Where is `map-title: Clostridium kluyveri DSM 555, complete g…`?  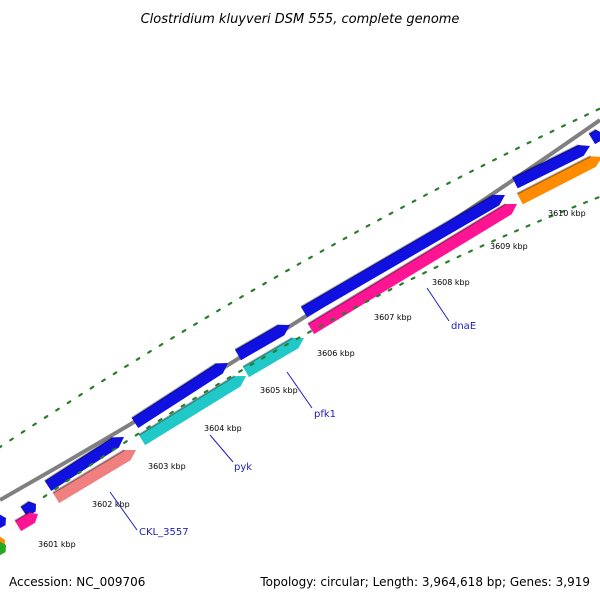
map-title: Clostridium kluyveri DSM 555, complete g… is located at coordinates (300, 19).